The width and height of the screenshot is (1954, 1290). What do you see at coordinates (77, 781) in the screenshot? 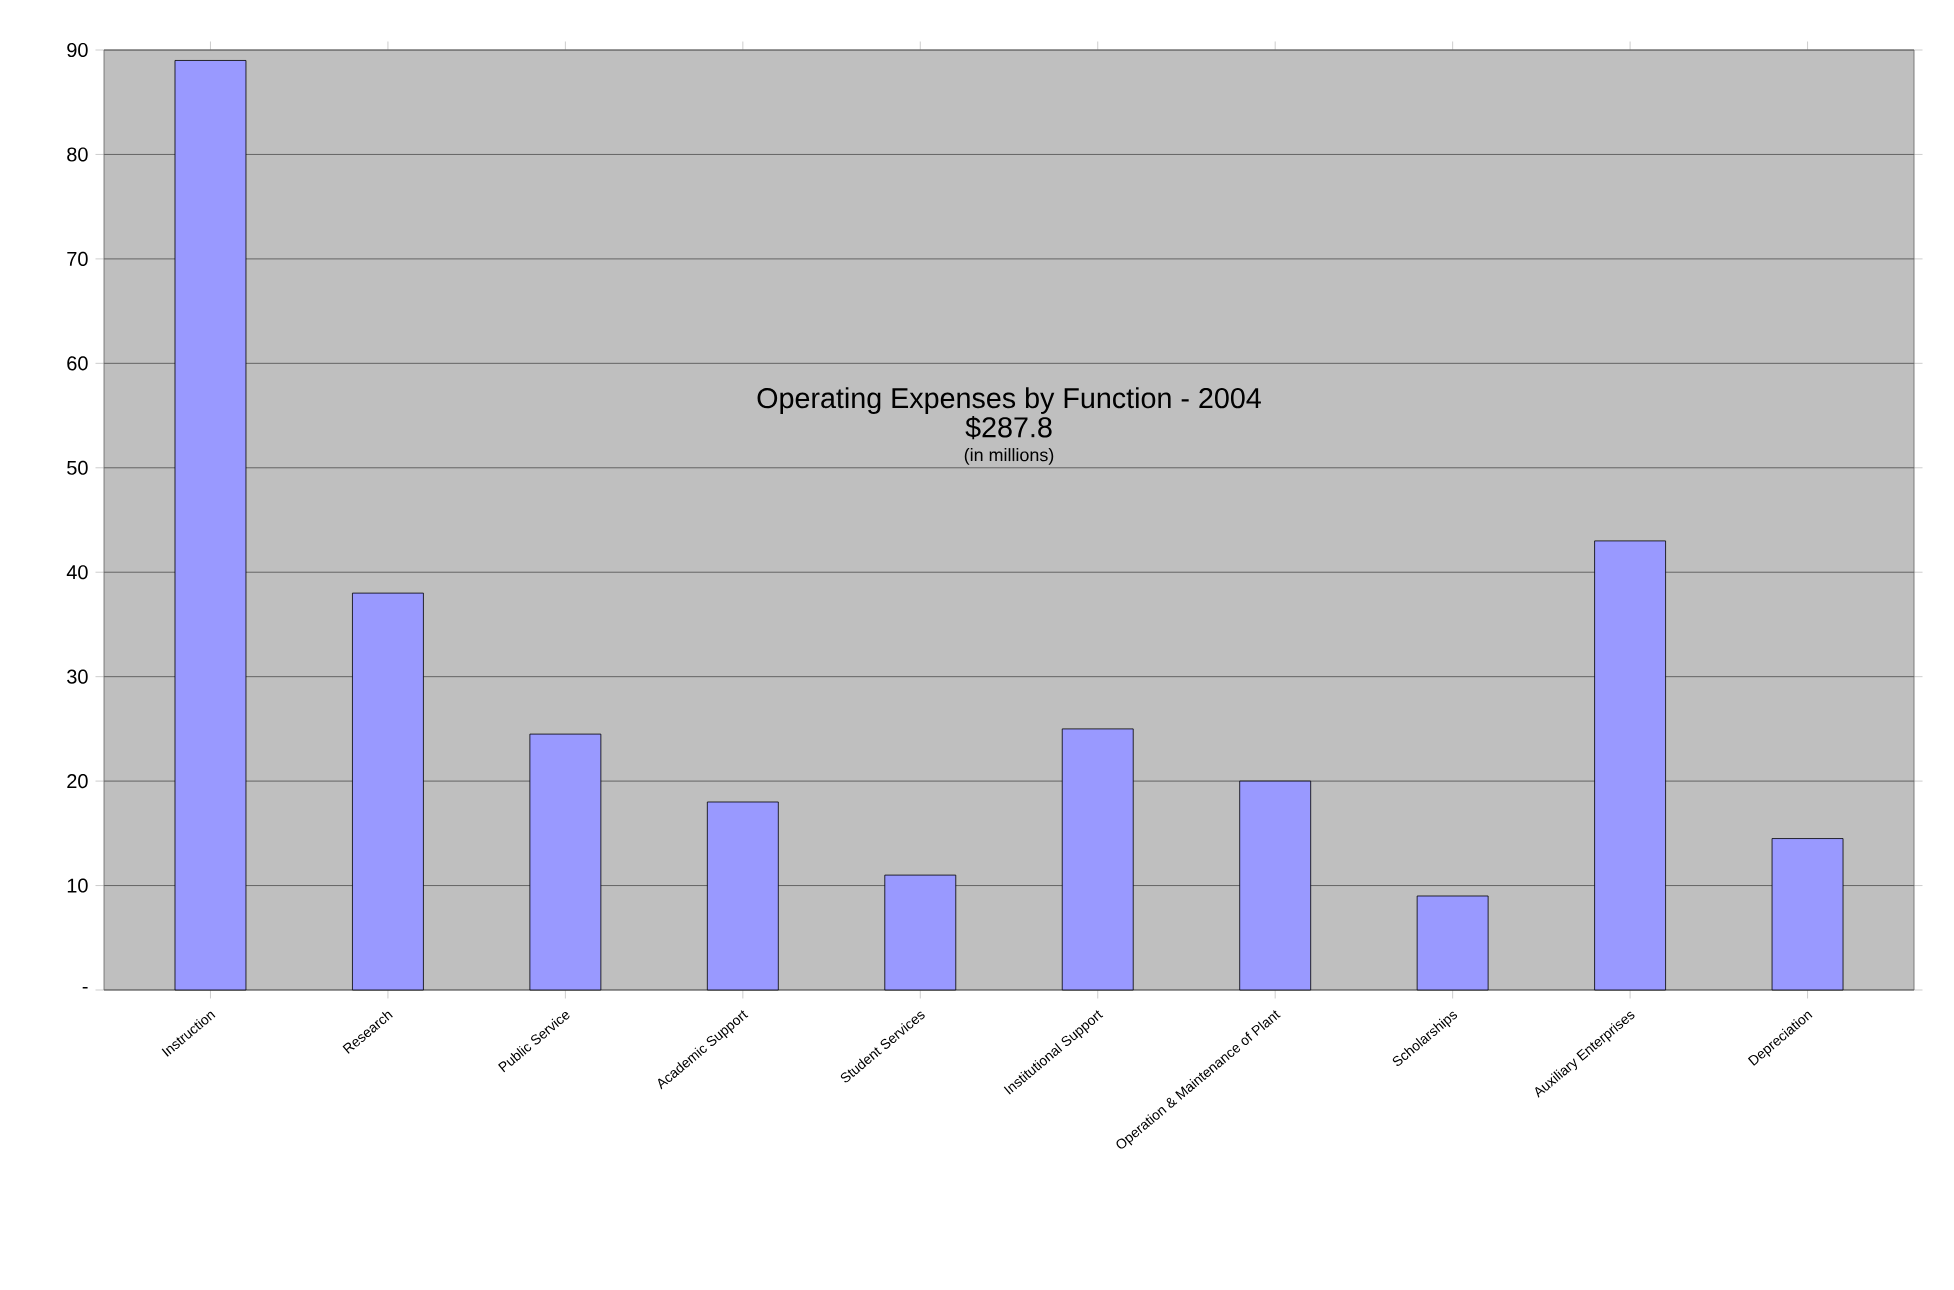
I see `y-tick-label: 20` at bounding box center [77, 781].